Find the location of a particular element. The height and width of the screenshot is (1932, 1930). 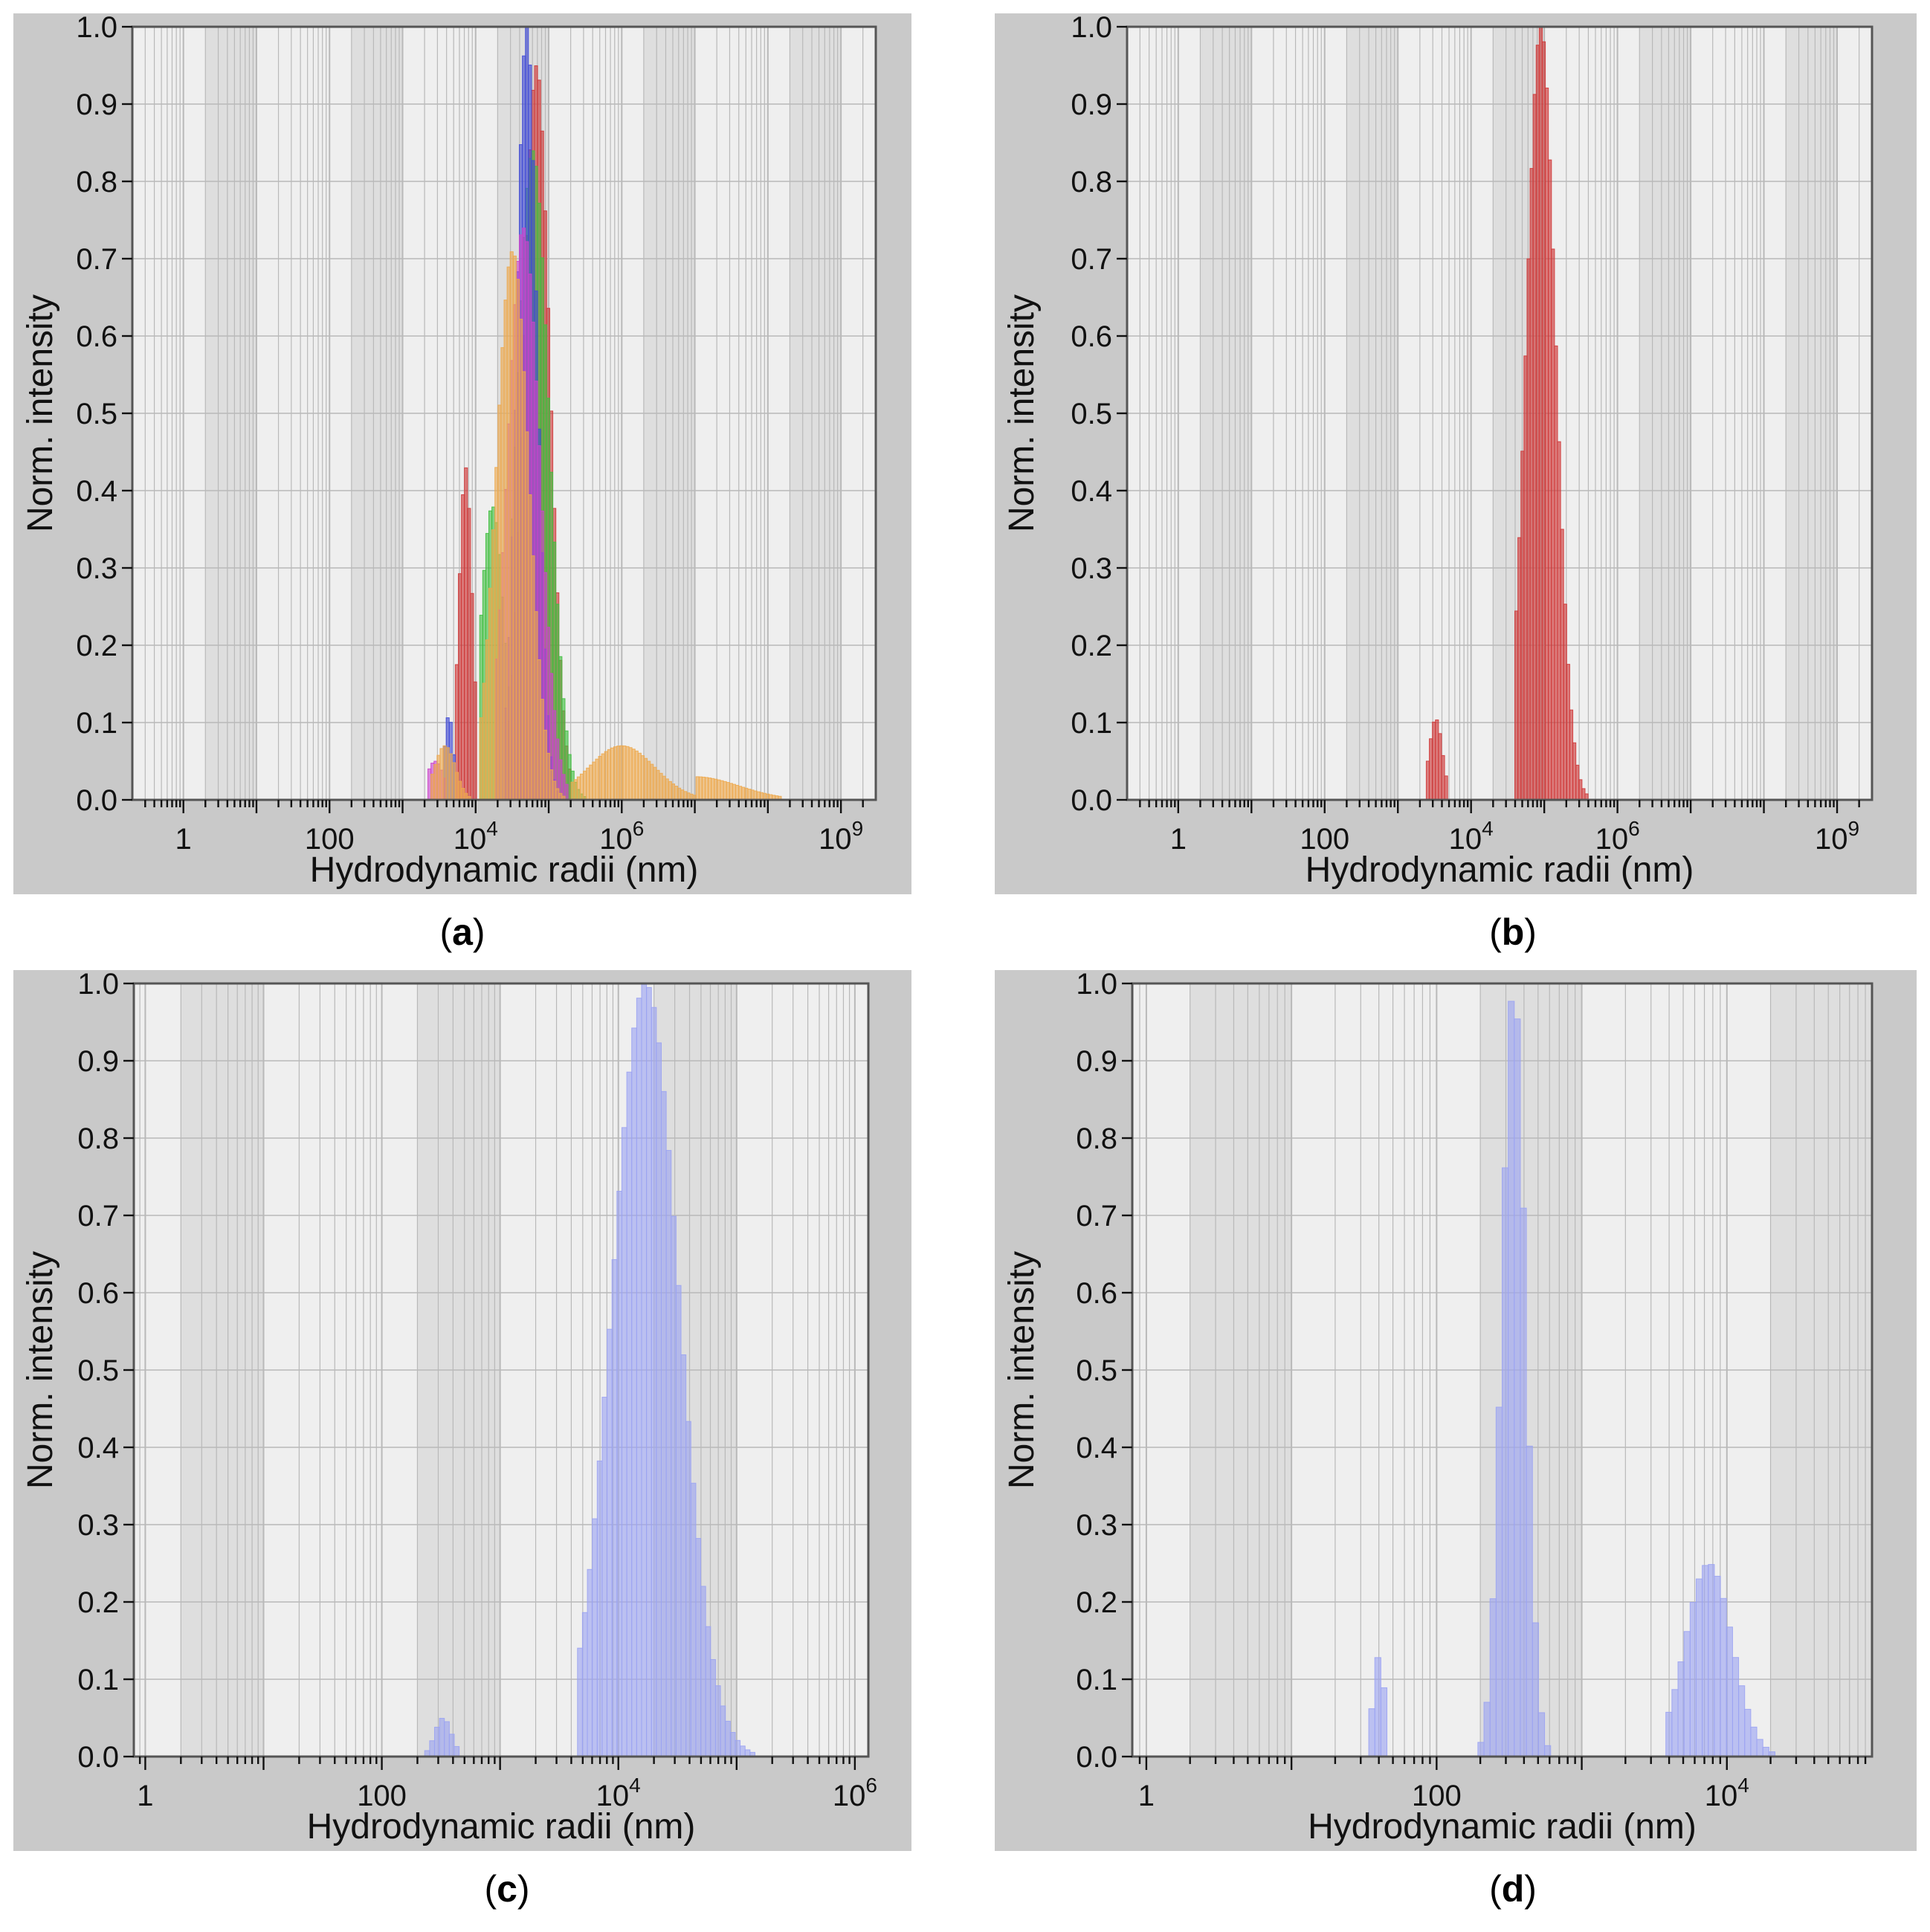

y-tick-label: 0.5 is located at coordinates (1091, 414).